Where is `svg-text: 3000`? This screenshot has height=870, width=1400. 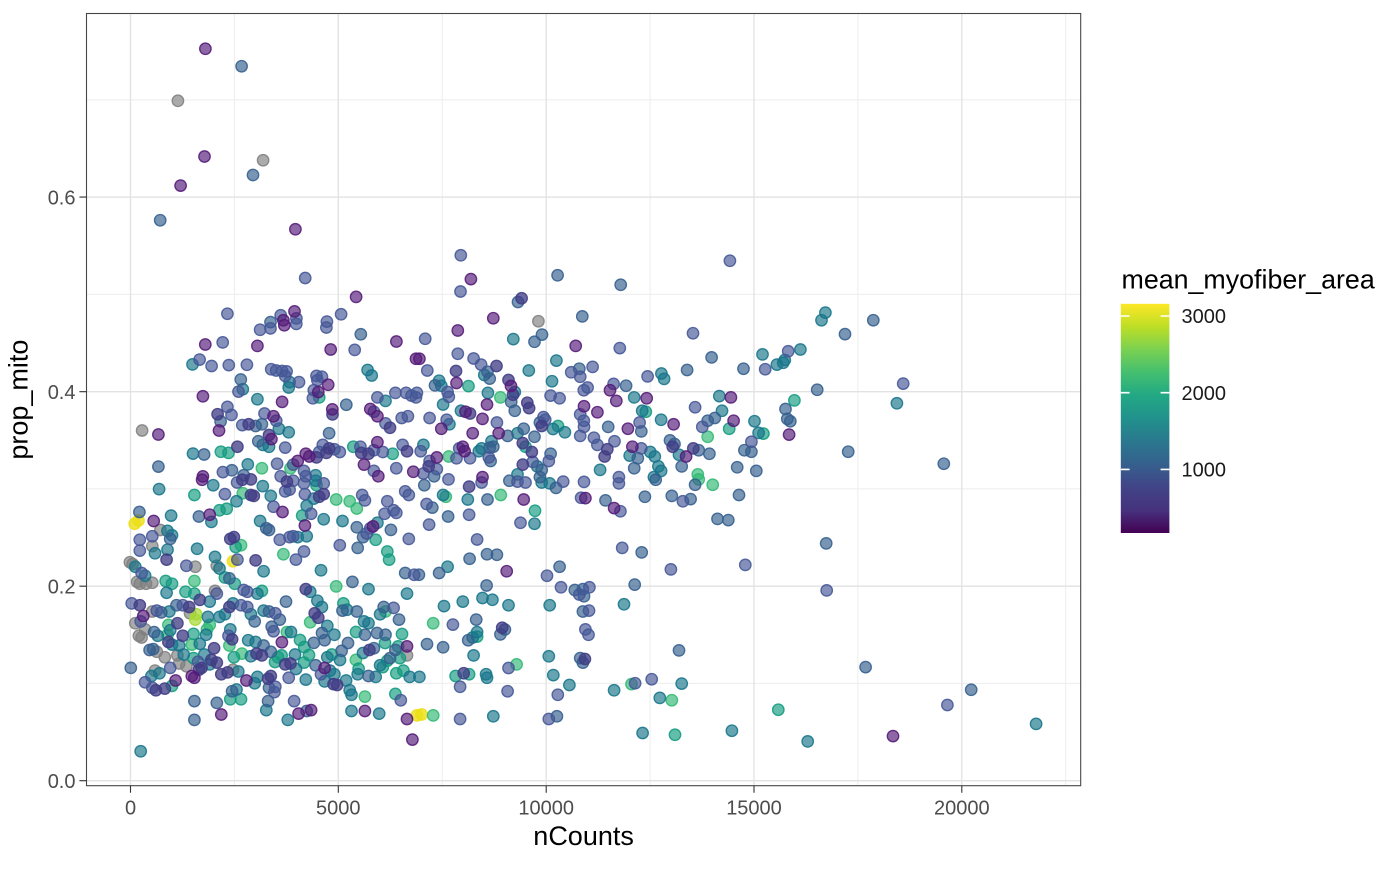 svg-text: 3000 is located at coordinates (1204, 317).